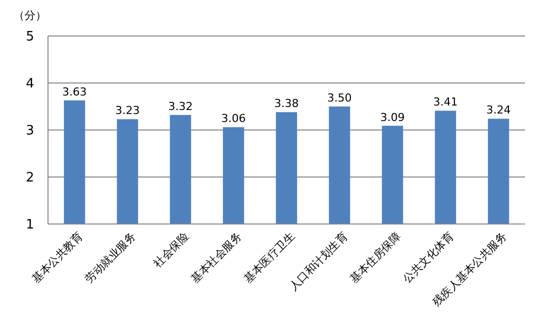 The width and height of the screenshot is (533, 321). Describe the element at coordinates (30, 131) in the screenshot. I see `y-tick-label: 3` at that location.